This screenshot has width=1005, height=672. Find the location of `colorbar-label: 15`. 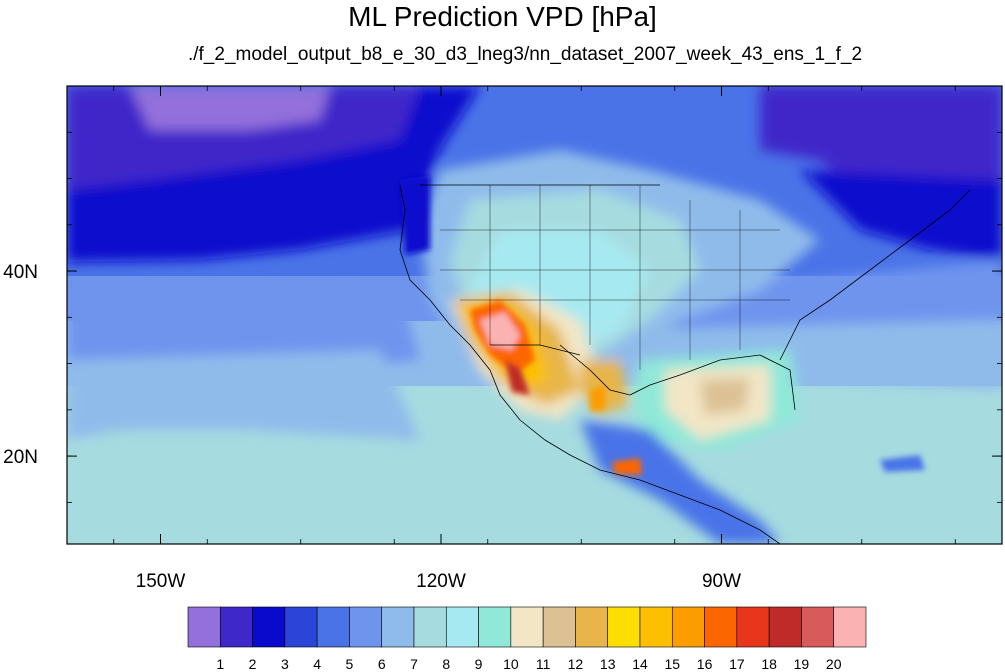

colorbar-label: 15 is located at coordinates (672, 664).